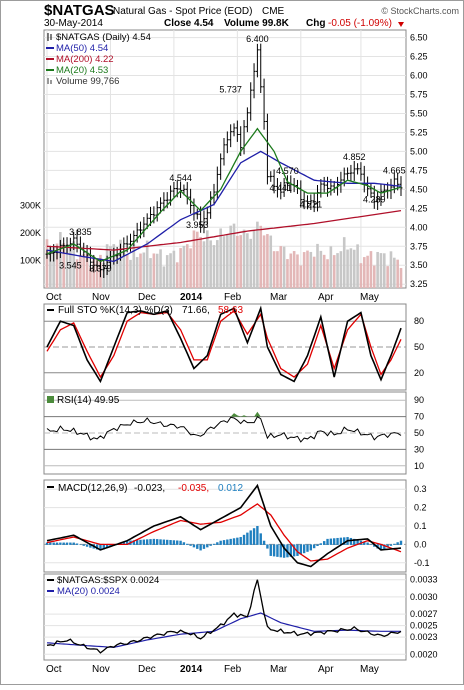 The width and height of the screenshot is (464, 690). Describe the element at coordinates (326, 669) in the screenshot. I see `x-axis-label: Apr` at that location.